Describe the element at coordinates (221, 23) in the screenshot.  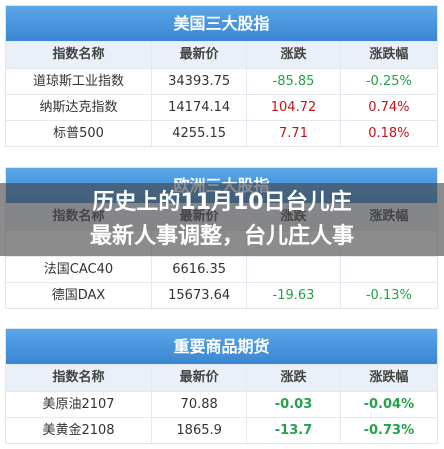
I see `section-title: 美国三大股指` at that location.